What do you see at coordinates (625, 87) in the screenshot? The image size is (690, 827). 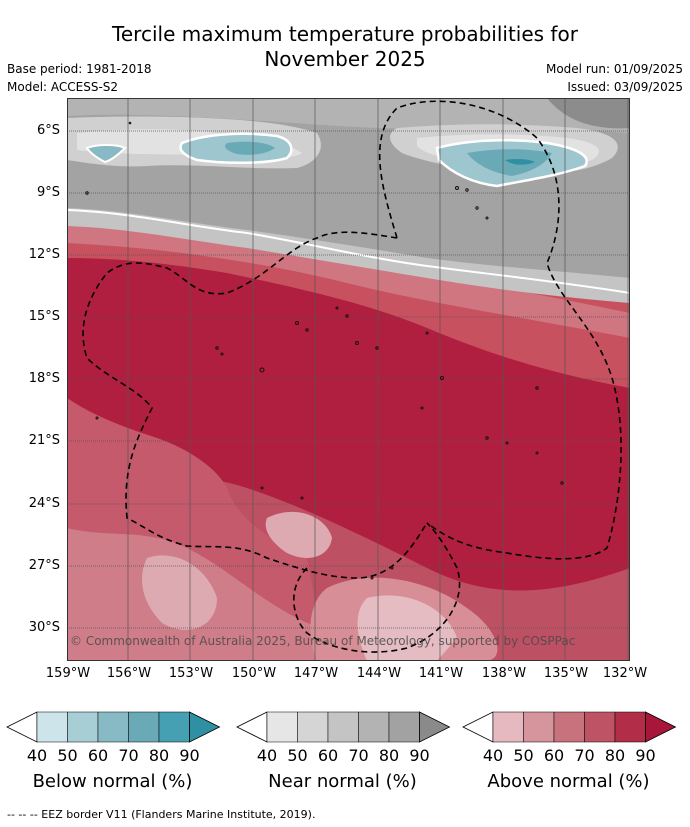 I see `issued-date: Issued: 03/09/2025` at bounding box center [625, 87].